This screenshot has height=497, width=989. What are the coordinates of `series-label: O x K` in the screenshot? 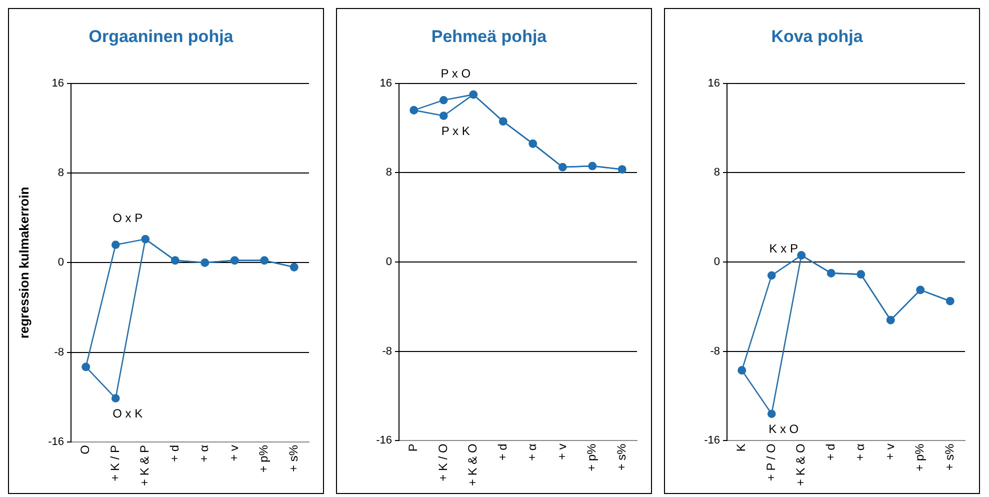 It's located at (127, 413).